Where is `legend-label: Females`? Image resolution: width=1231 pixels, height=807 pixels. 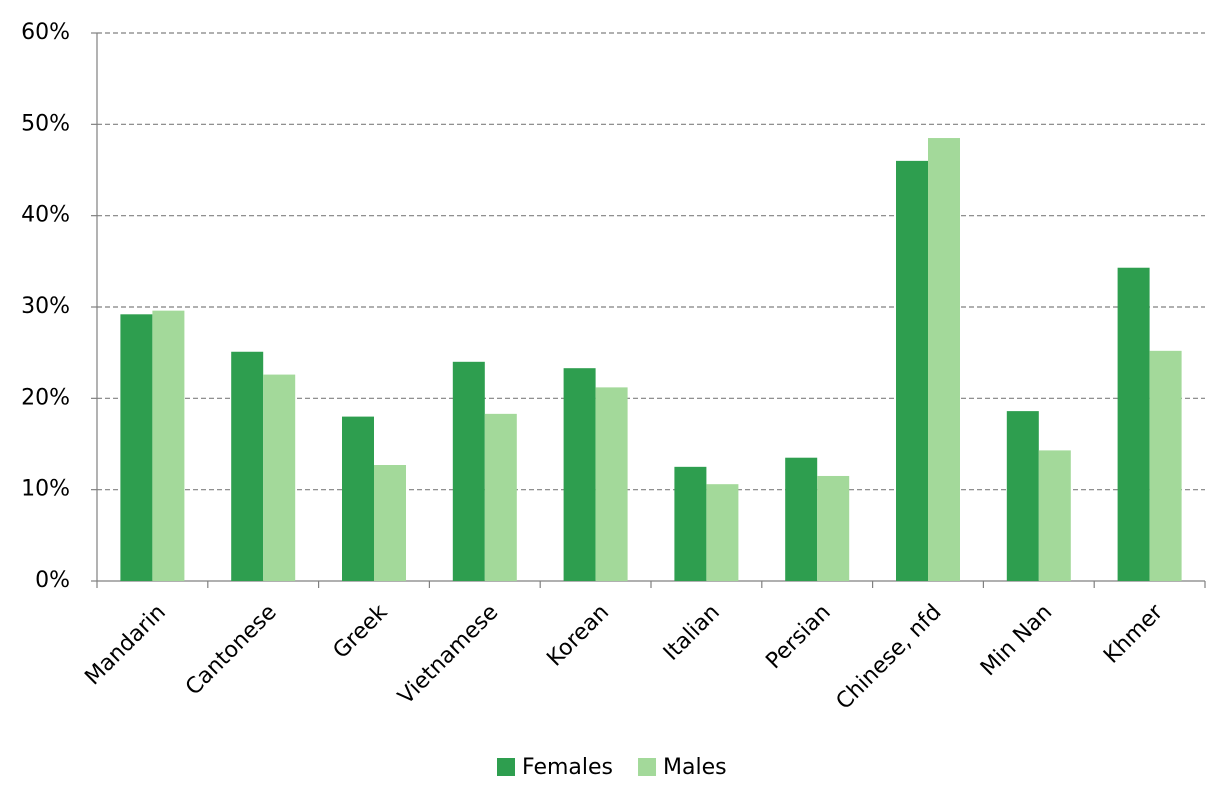
legend-label: Females is located at coordinates (567, 767).